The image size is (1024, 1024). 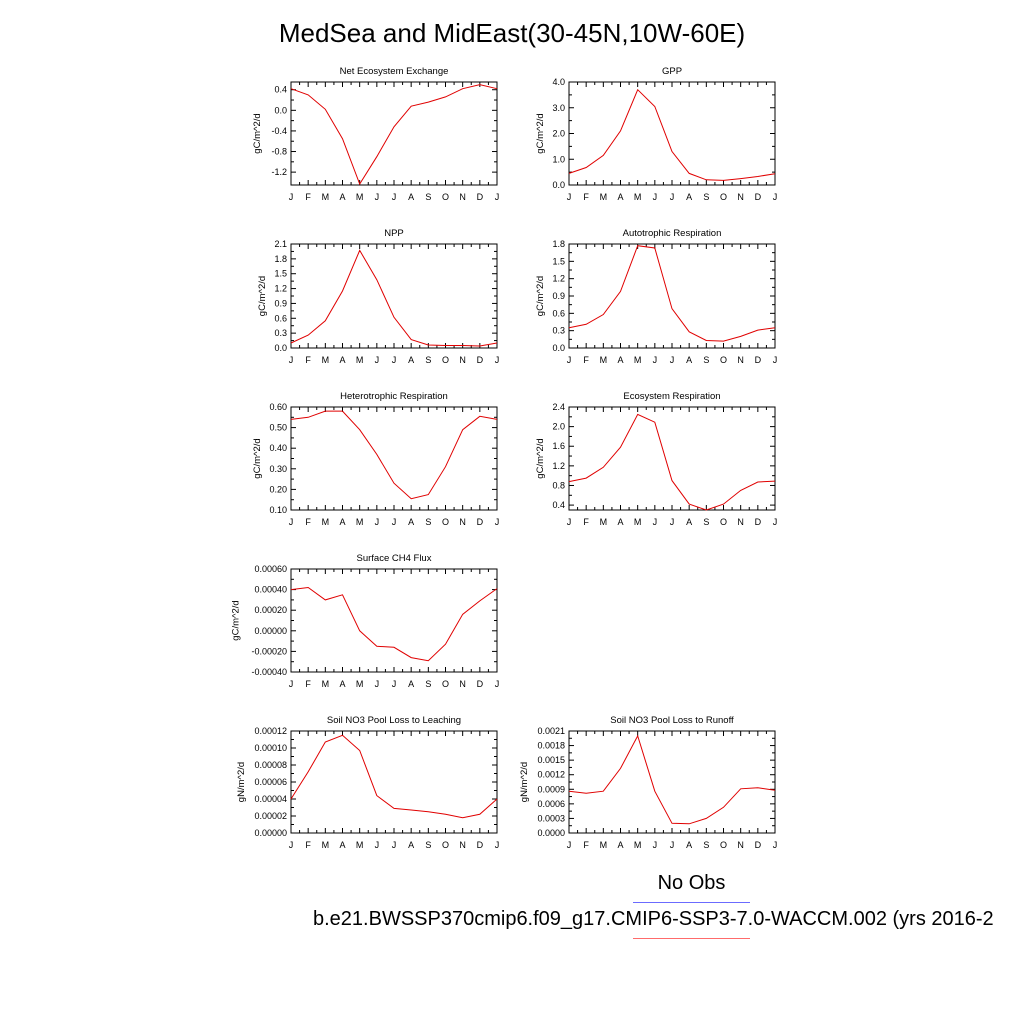 What do you see at coordinates (278, 469) in the screenshot?
I see `y-tick-label: 0.30` at bounding box center [278, 469].